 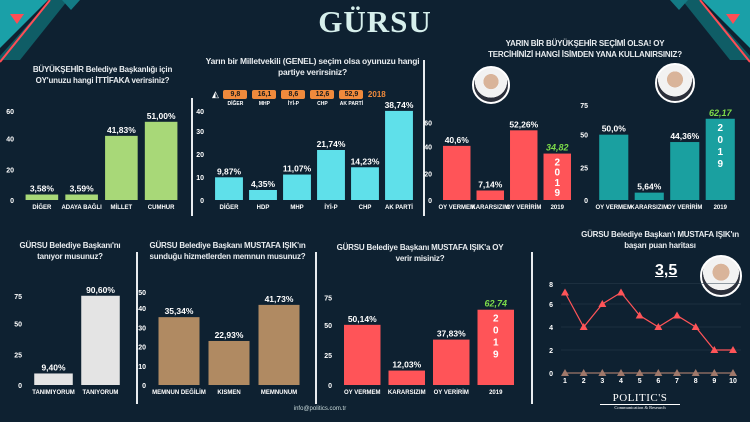 I want to click on category-label: MEMNUN DEĞİLİM, so click(x=179, y=392).